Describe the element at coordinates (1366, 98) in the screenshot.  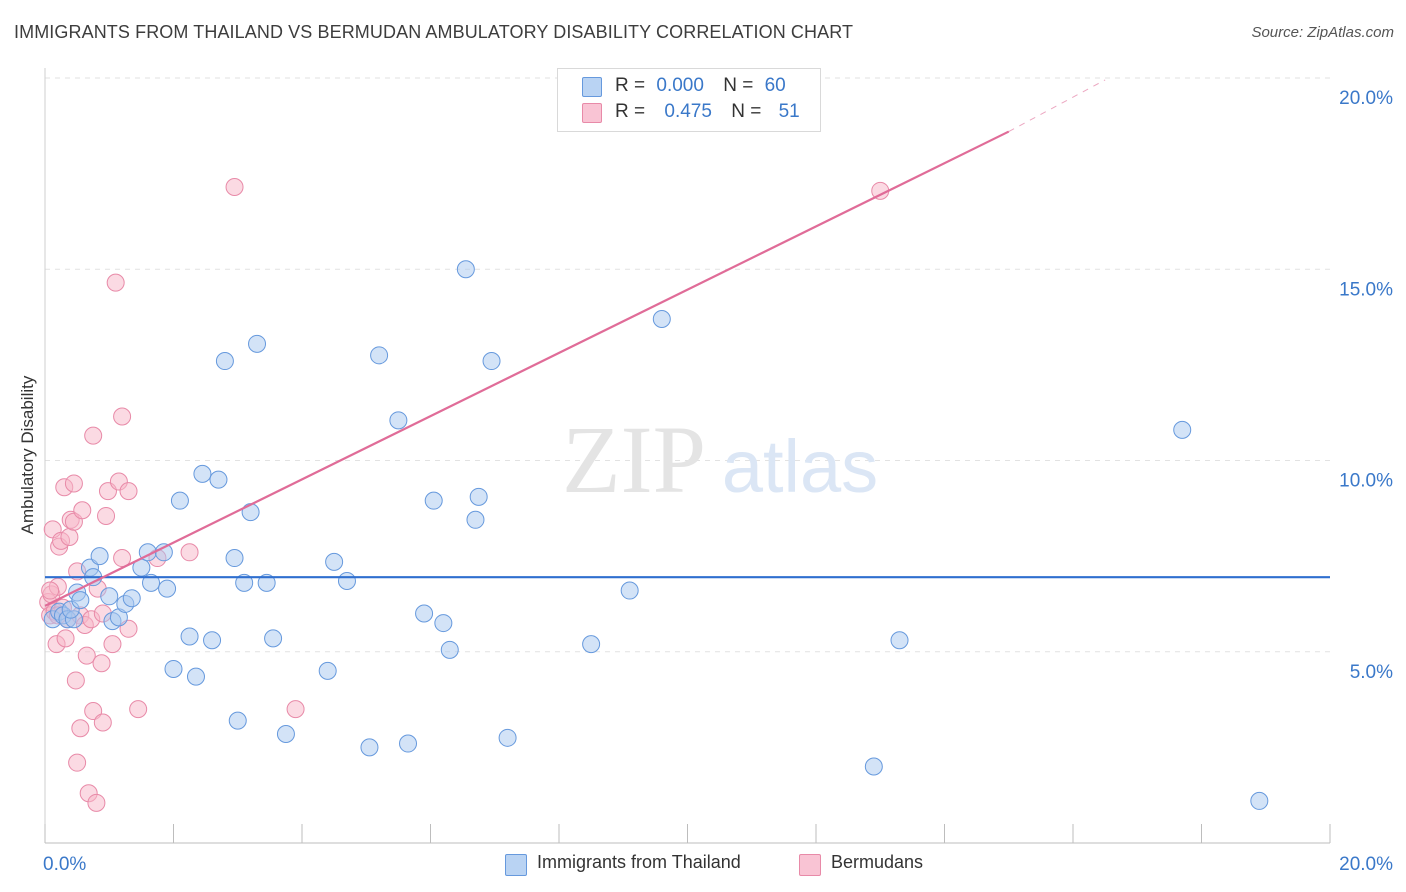
I see `y-tick-label: 20.0%` at that location.